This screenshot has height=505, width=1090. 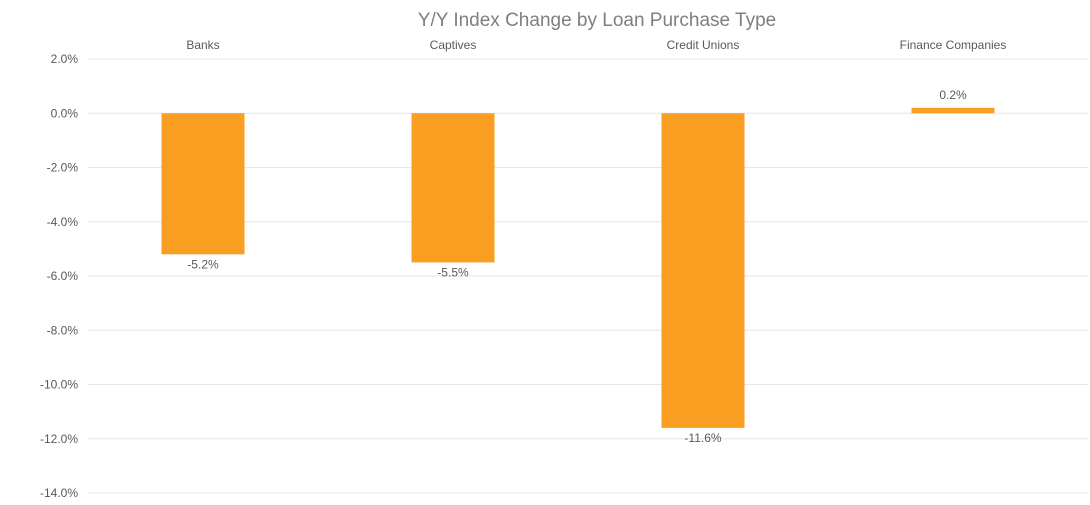 What do you see at coordinates (453, 272) in the screenshot?
I see `data-label: -5.5%` at bounding box center [453, 272].